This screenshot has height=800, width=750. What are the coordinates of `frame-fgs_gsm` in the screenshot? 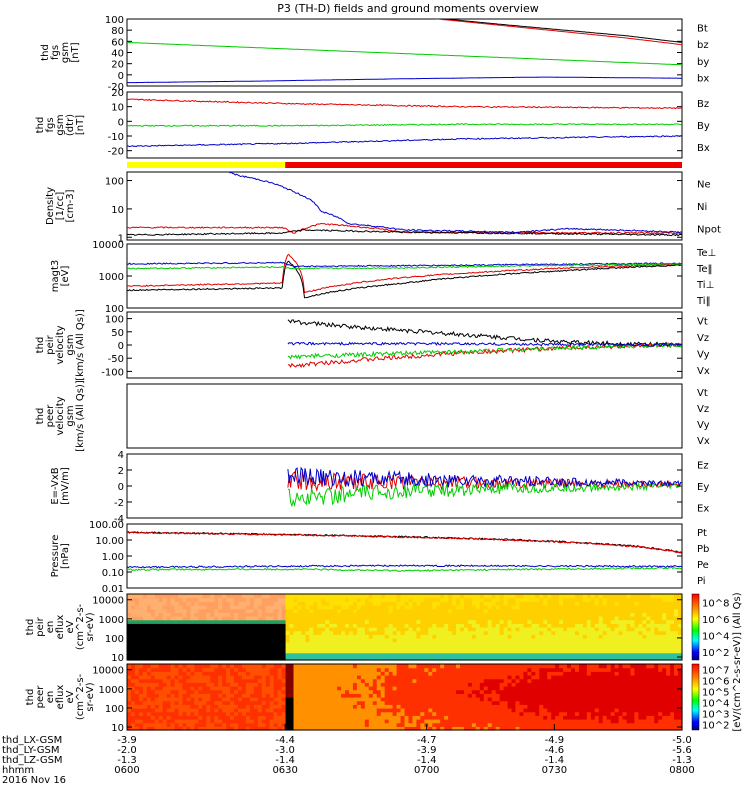 It's located at (404, 52).